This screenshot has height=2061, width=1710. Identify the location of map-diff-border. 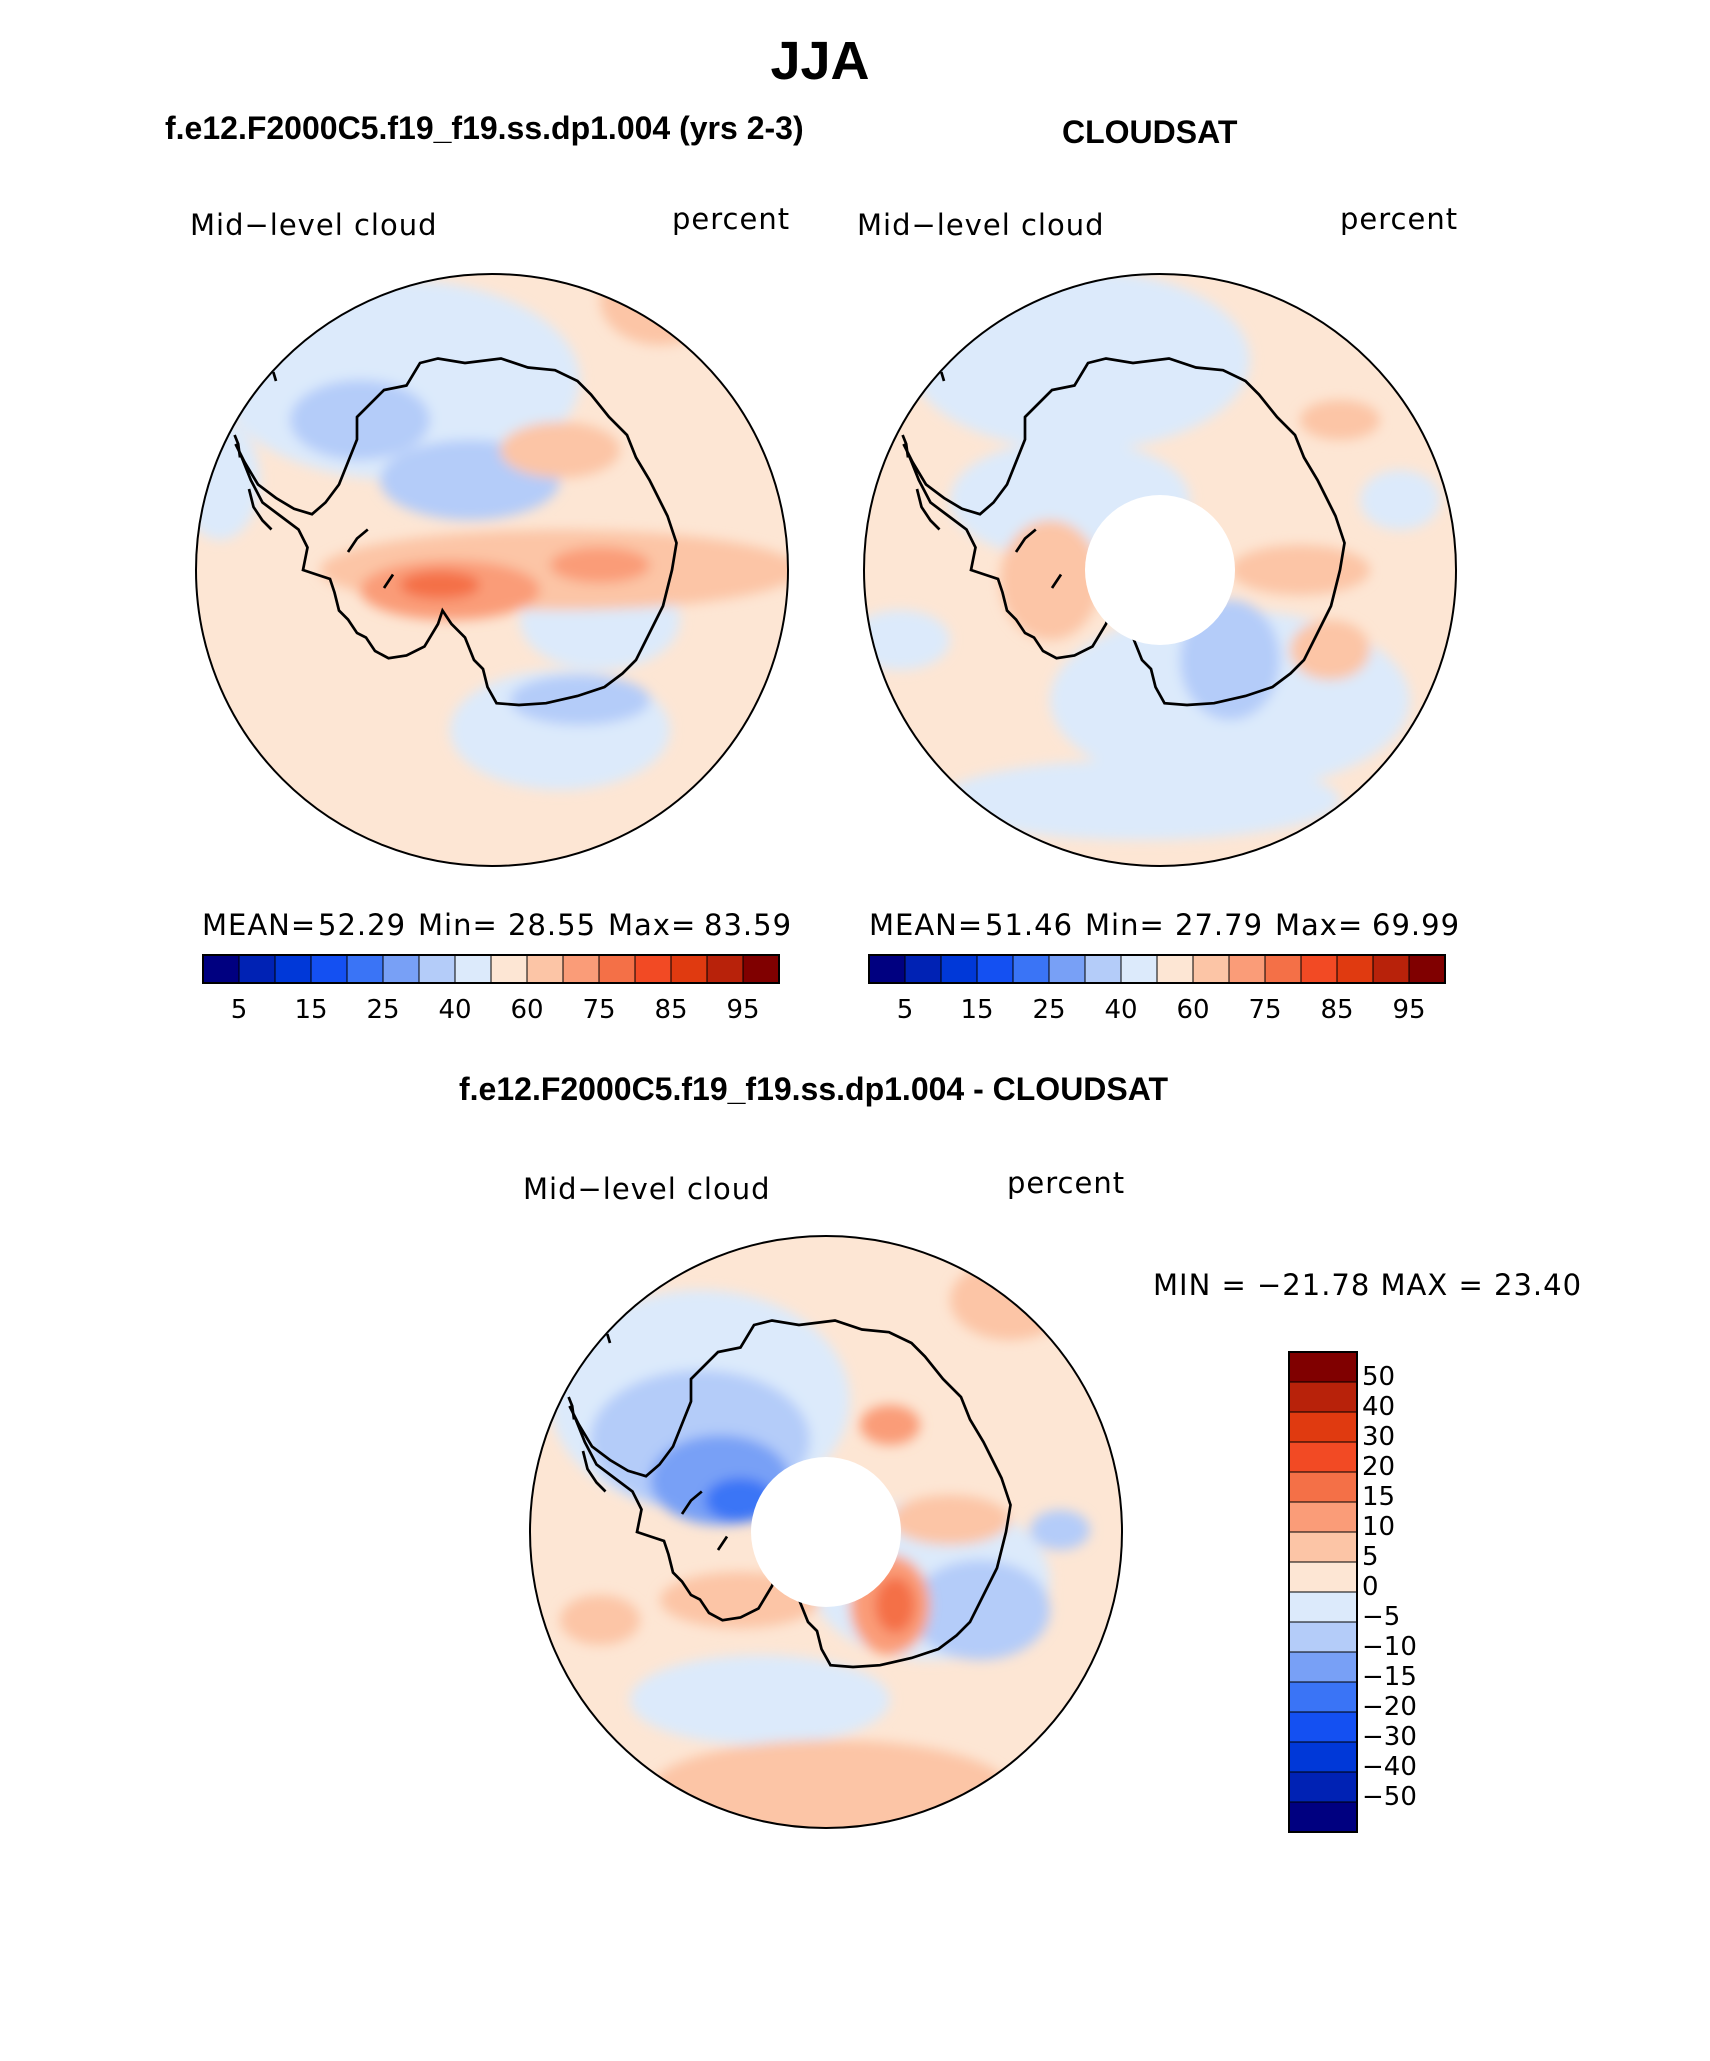
(826, 1532).